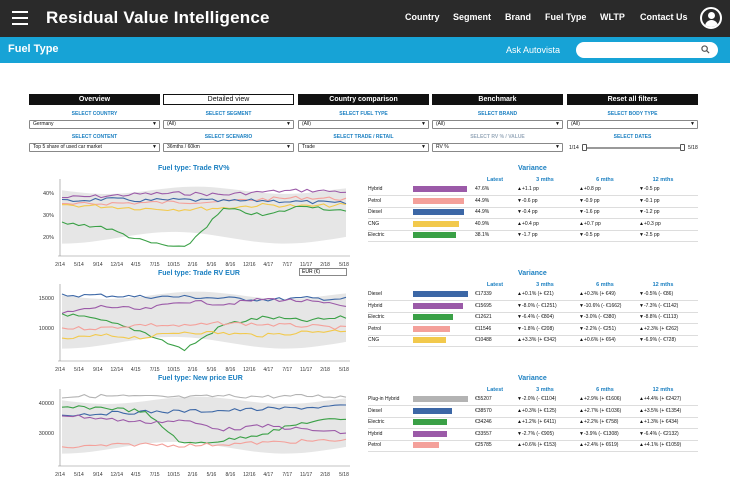 The image size is (730, 478). Describe the element at coordinates (46, 299) in the screenshot. I see `y-tick-label: 15000` at that location.